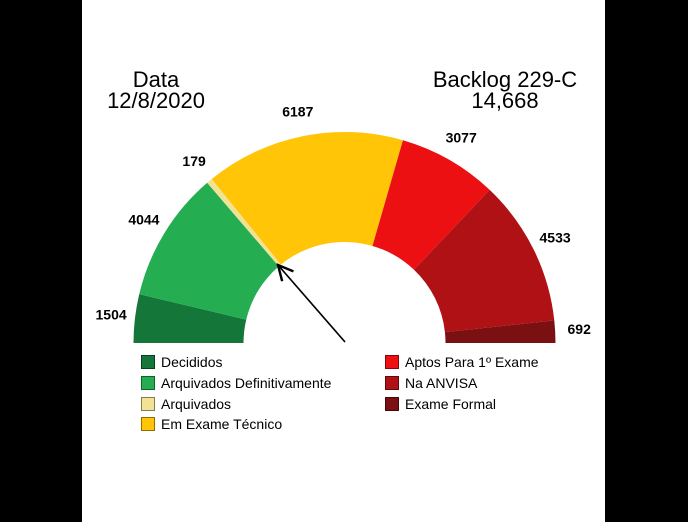 This screenshot has width=688, height=522. I want to click on legend-item: Arquivados Definitivamente, so click(236, 383).